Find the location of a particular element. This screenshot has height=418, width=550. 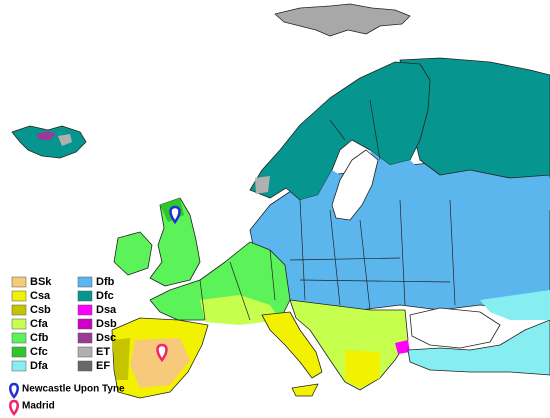

legend-label: Cfa is located at coordinates (39, 324).